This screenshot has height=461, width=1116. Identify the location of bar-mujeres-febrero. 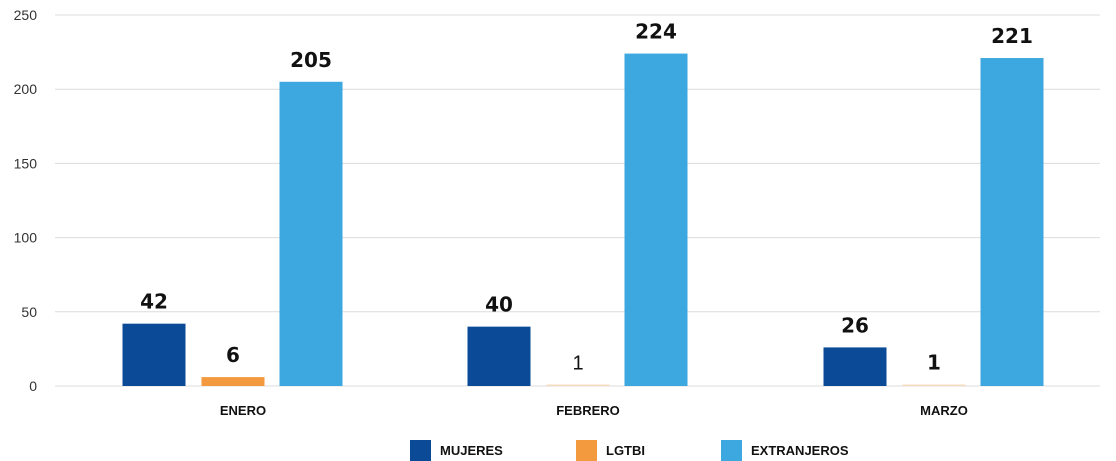
(499, 356).